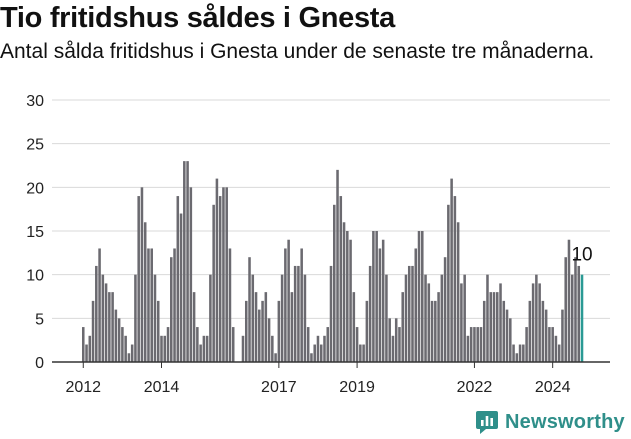 This screenshot has height=439, width=631. I want to click on newsworthy-logo-icon, so click(487, 422).